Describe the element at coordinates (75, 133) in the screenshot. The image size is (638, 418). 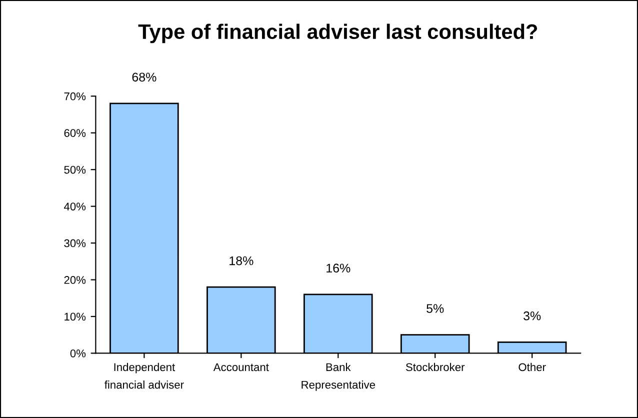
I see `y-tick-label: 60%` at that location.